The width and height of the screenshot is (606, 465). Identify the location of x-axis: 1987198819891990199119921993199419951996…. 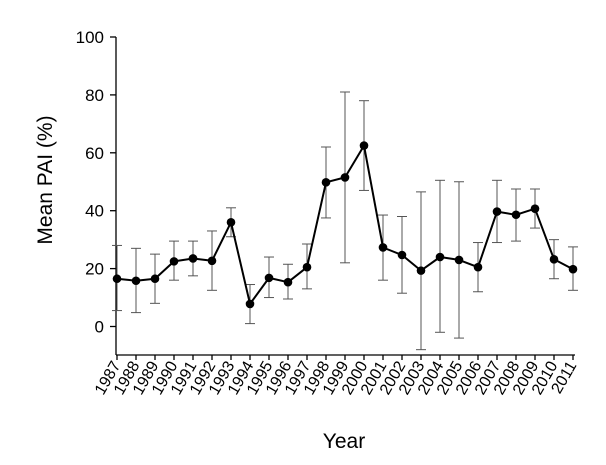
(336, 376).